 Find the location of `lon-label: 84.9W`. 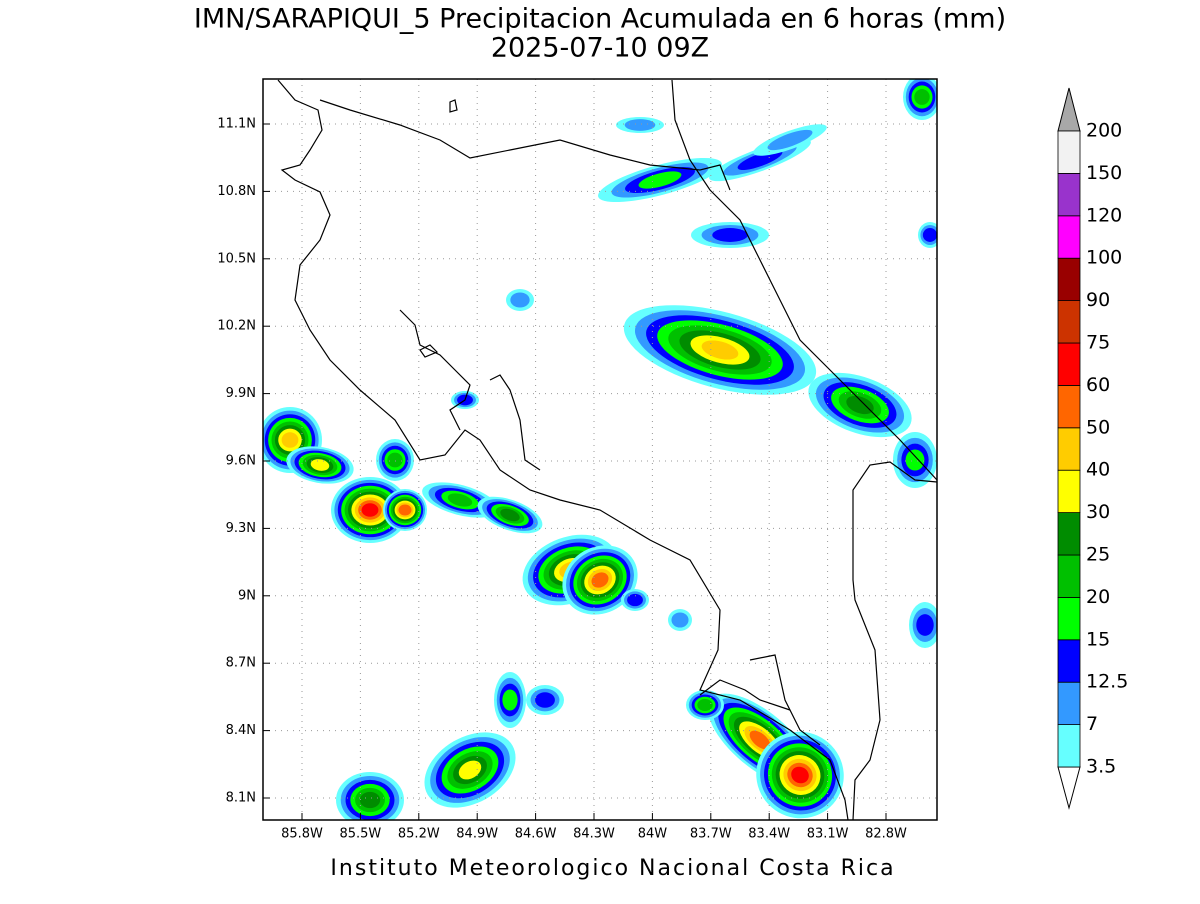

lon-label: 84.9W is located at coordinates (477, 834).